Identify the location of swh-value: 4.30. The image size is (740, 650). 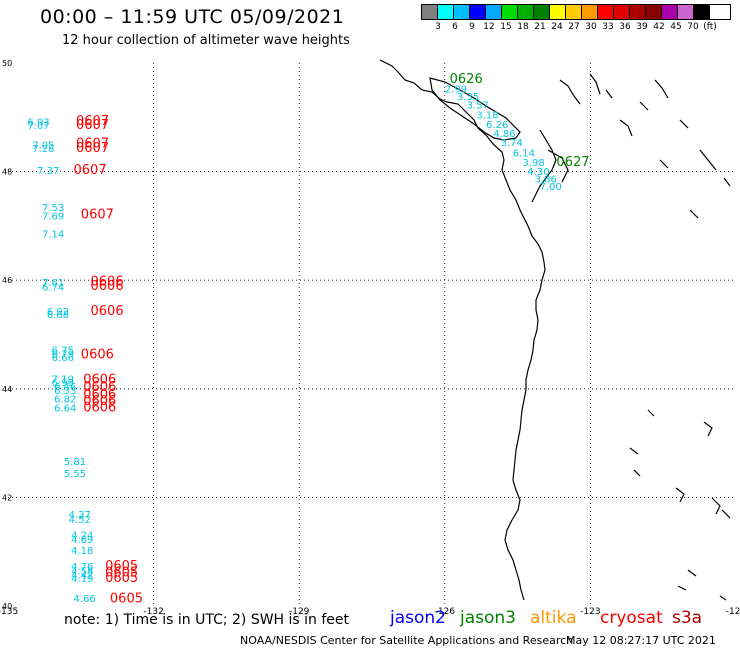
(538, 172).